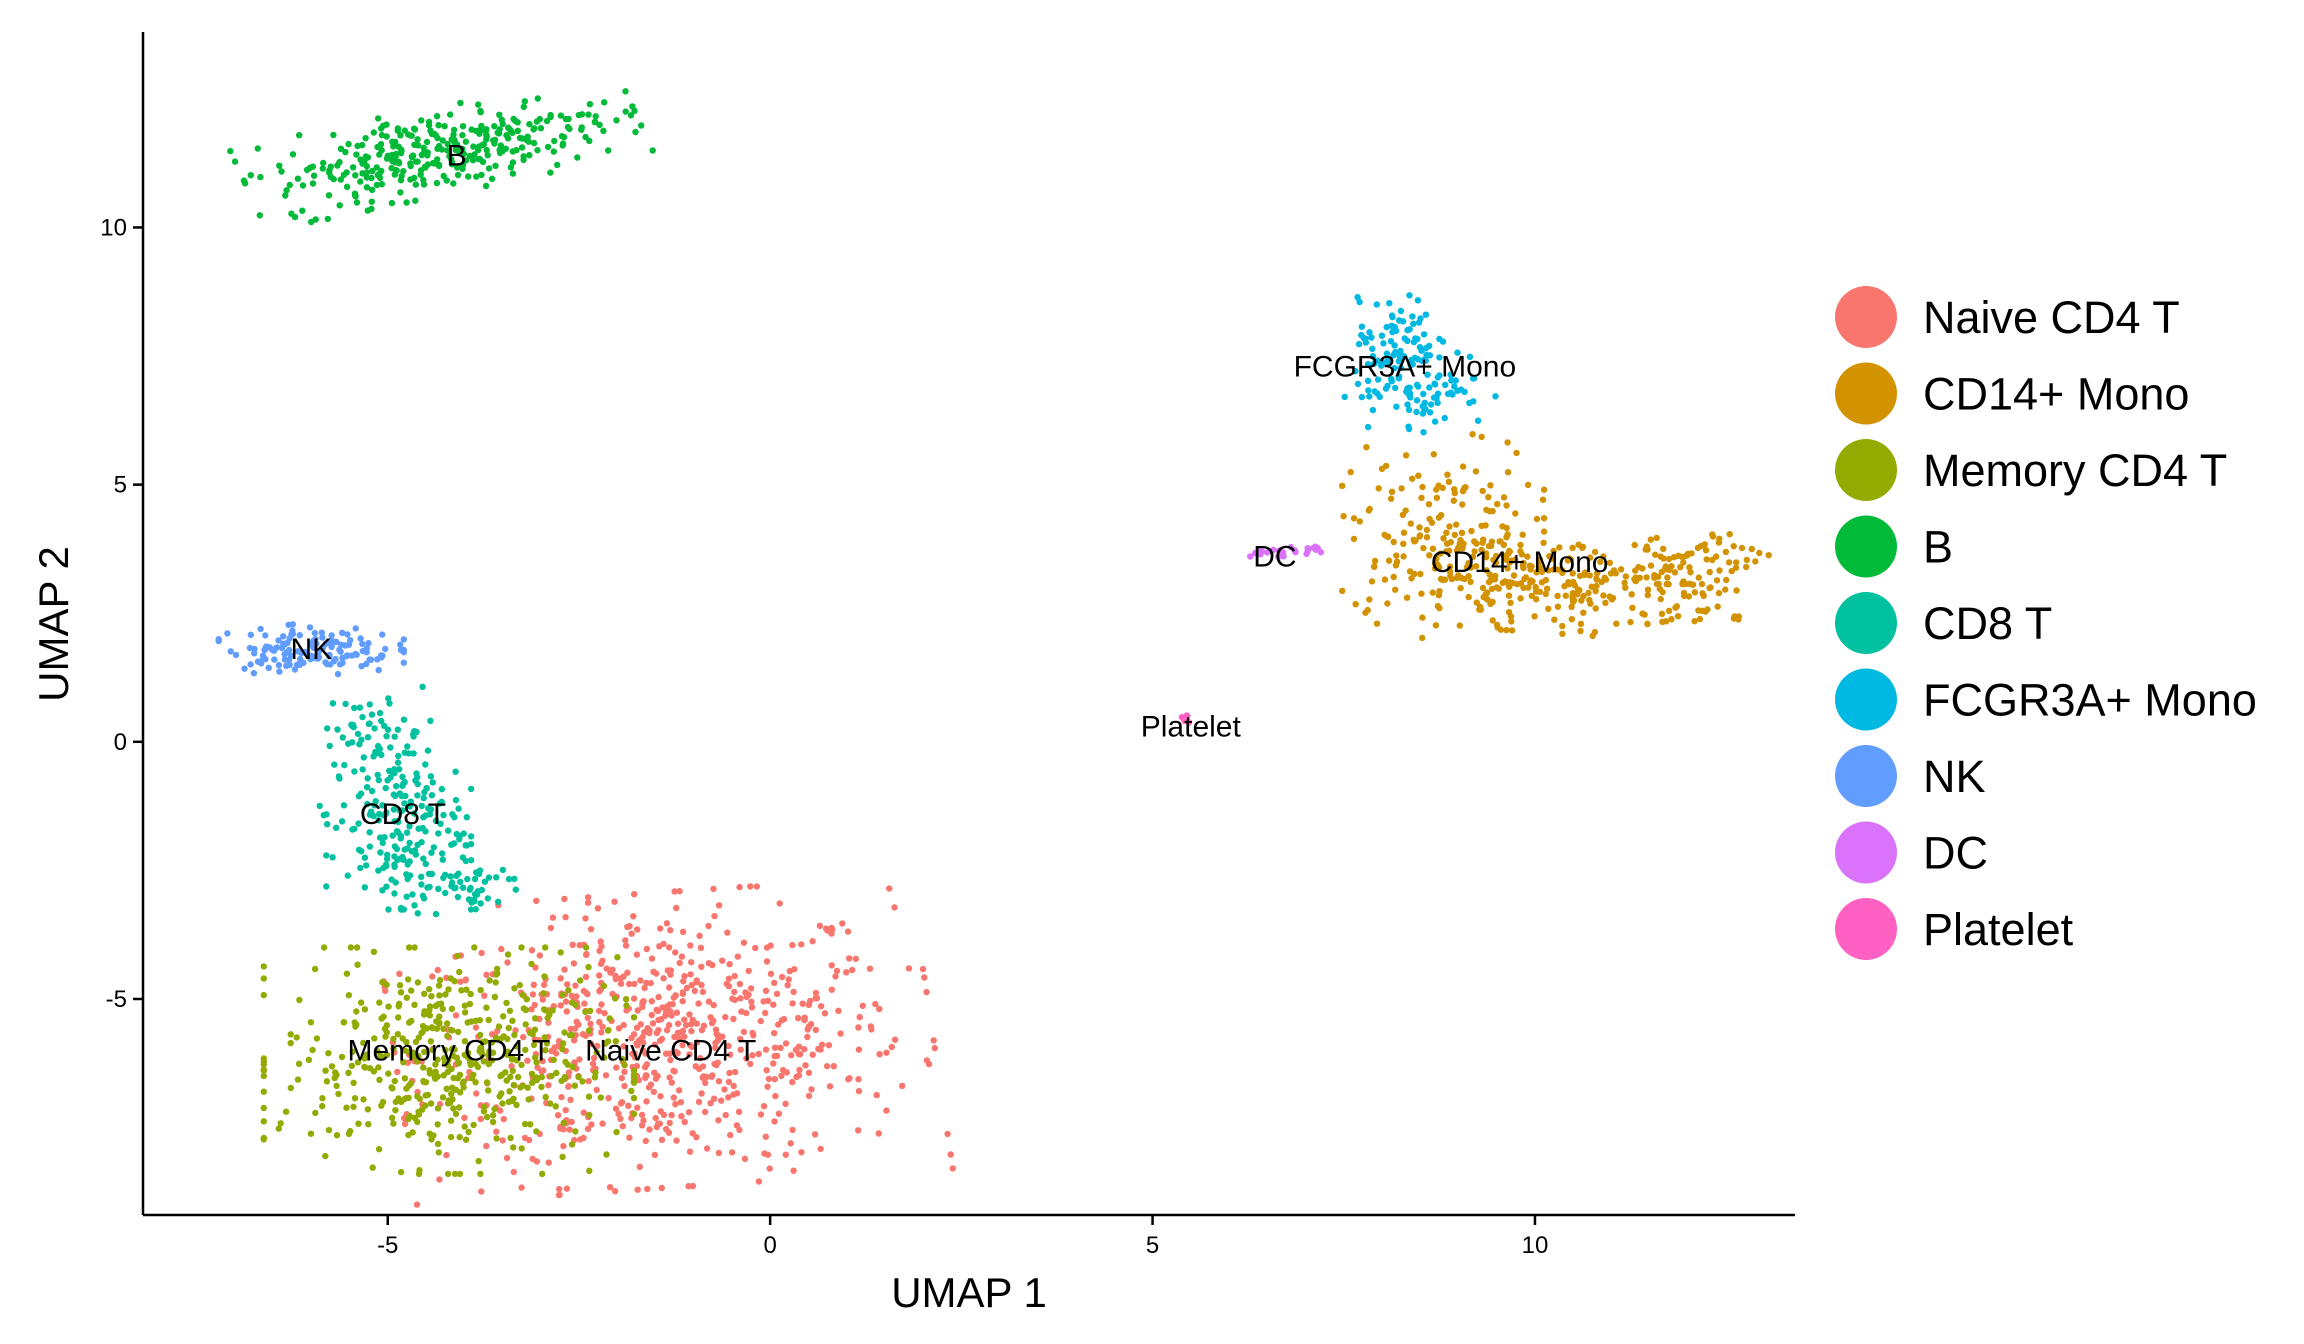 Image resolution: width=2304 pixels, height=1344 pixels. Describe the element at coordinates (120, 485) in the screenshot. I see `y-tick-label: 5` at that location.